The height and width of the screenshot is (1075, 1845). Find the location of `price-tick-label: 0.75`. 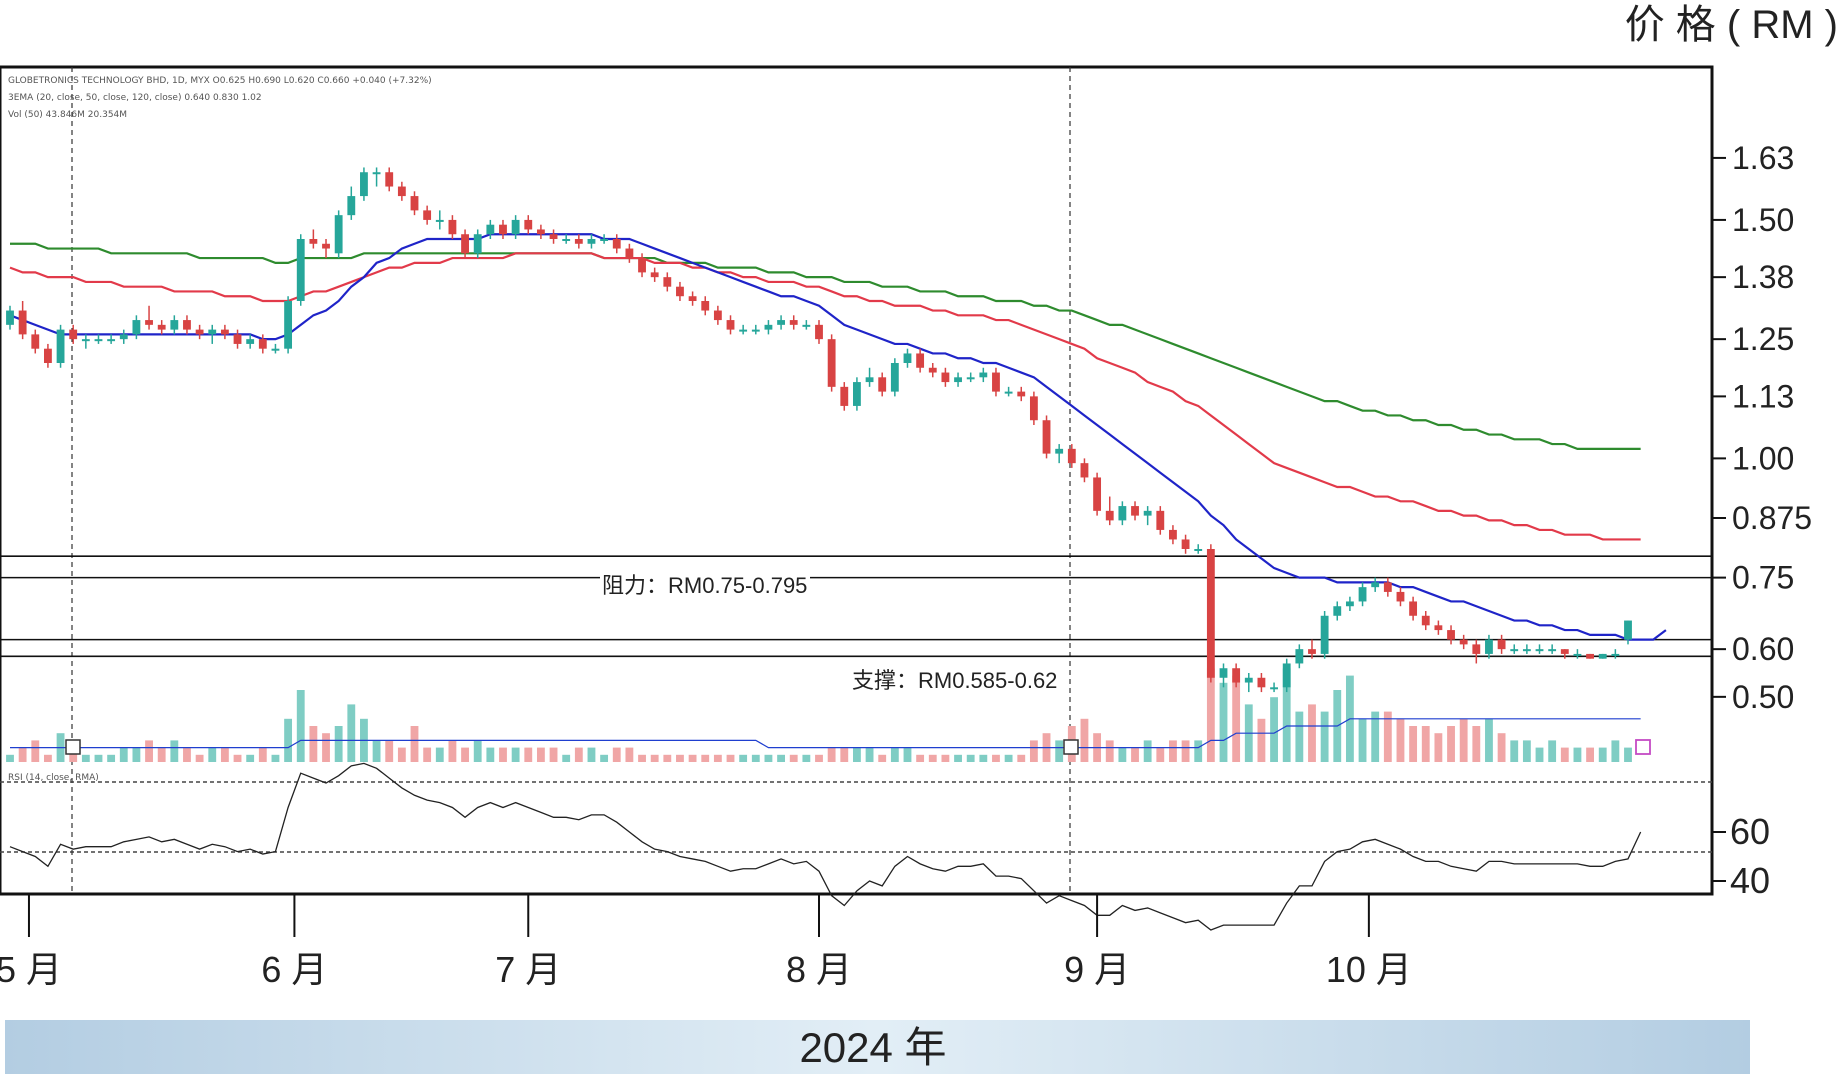

price-tick-label: 0.75 is located at coordinates (1763, 578).